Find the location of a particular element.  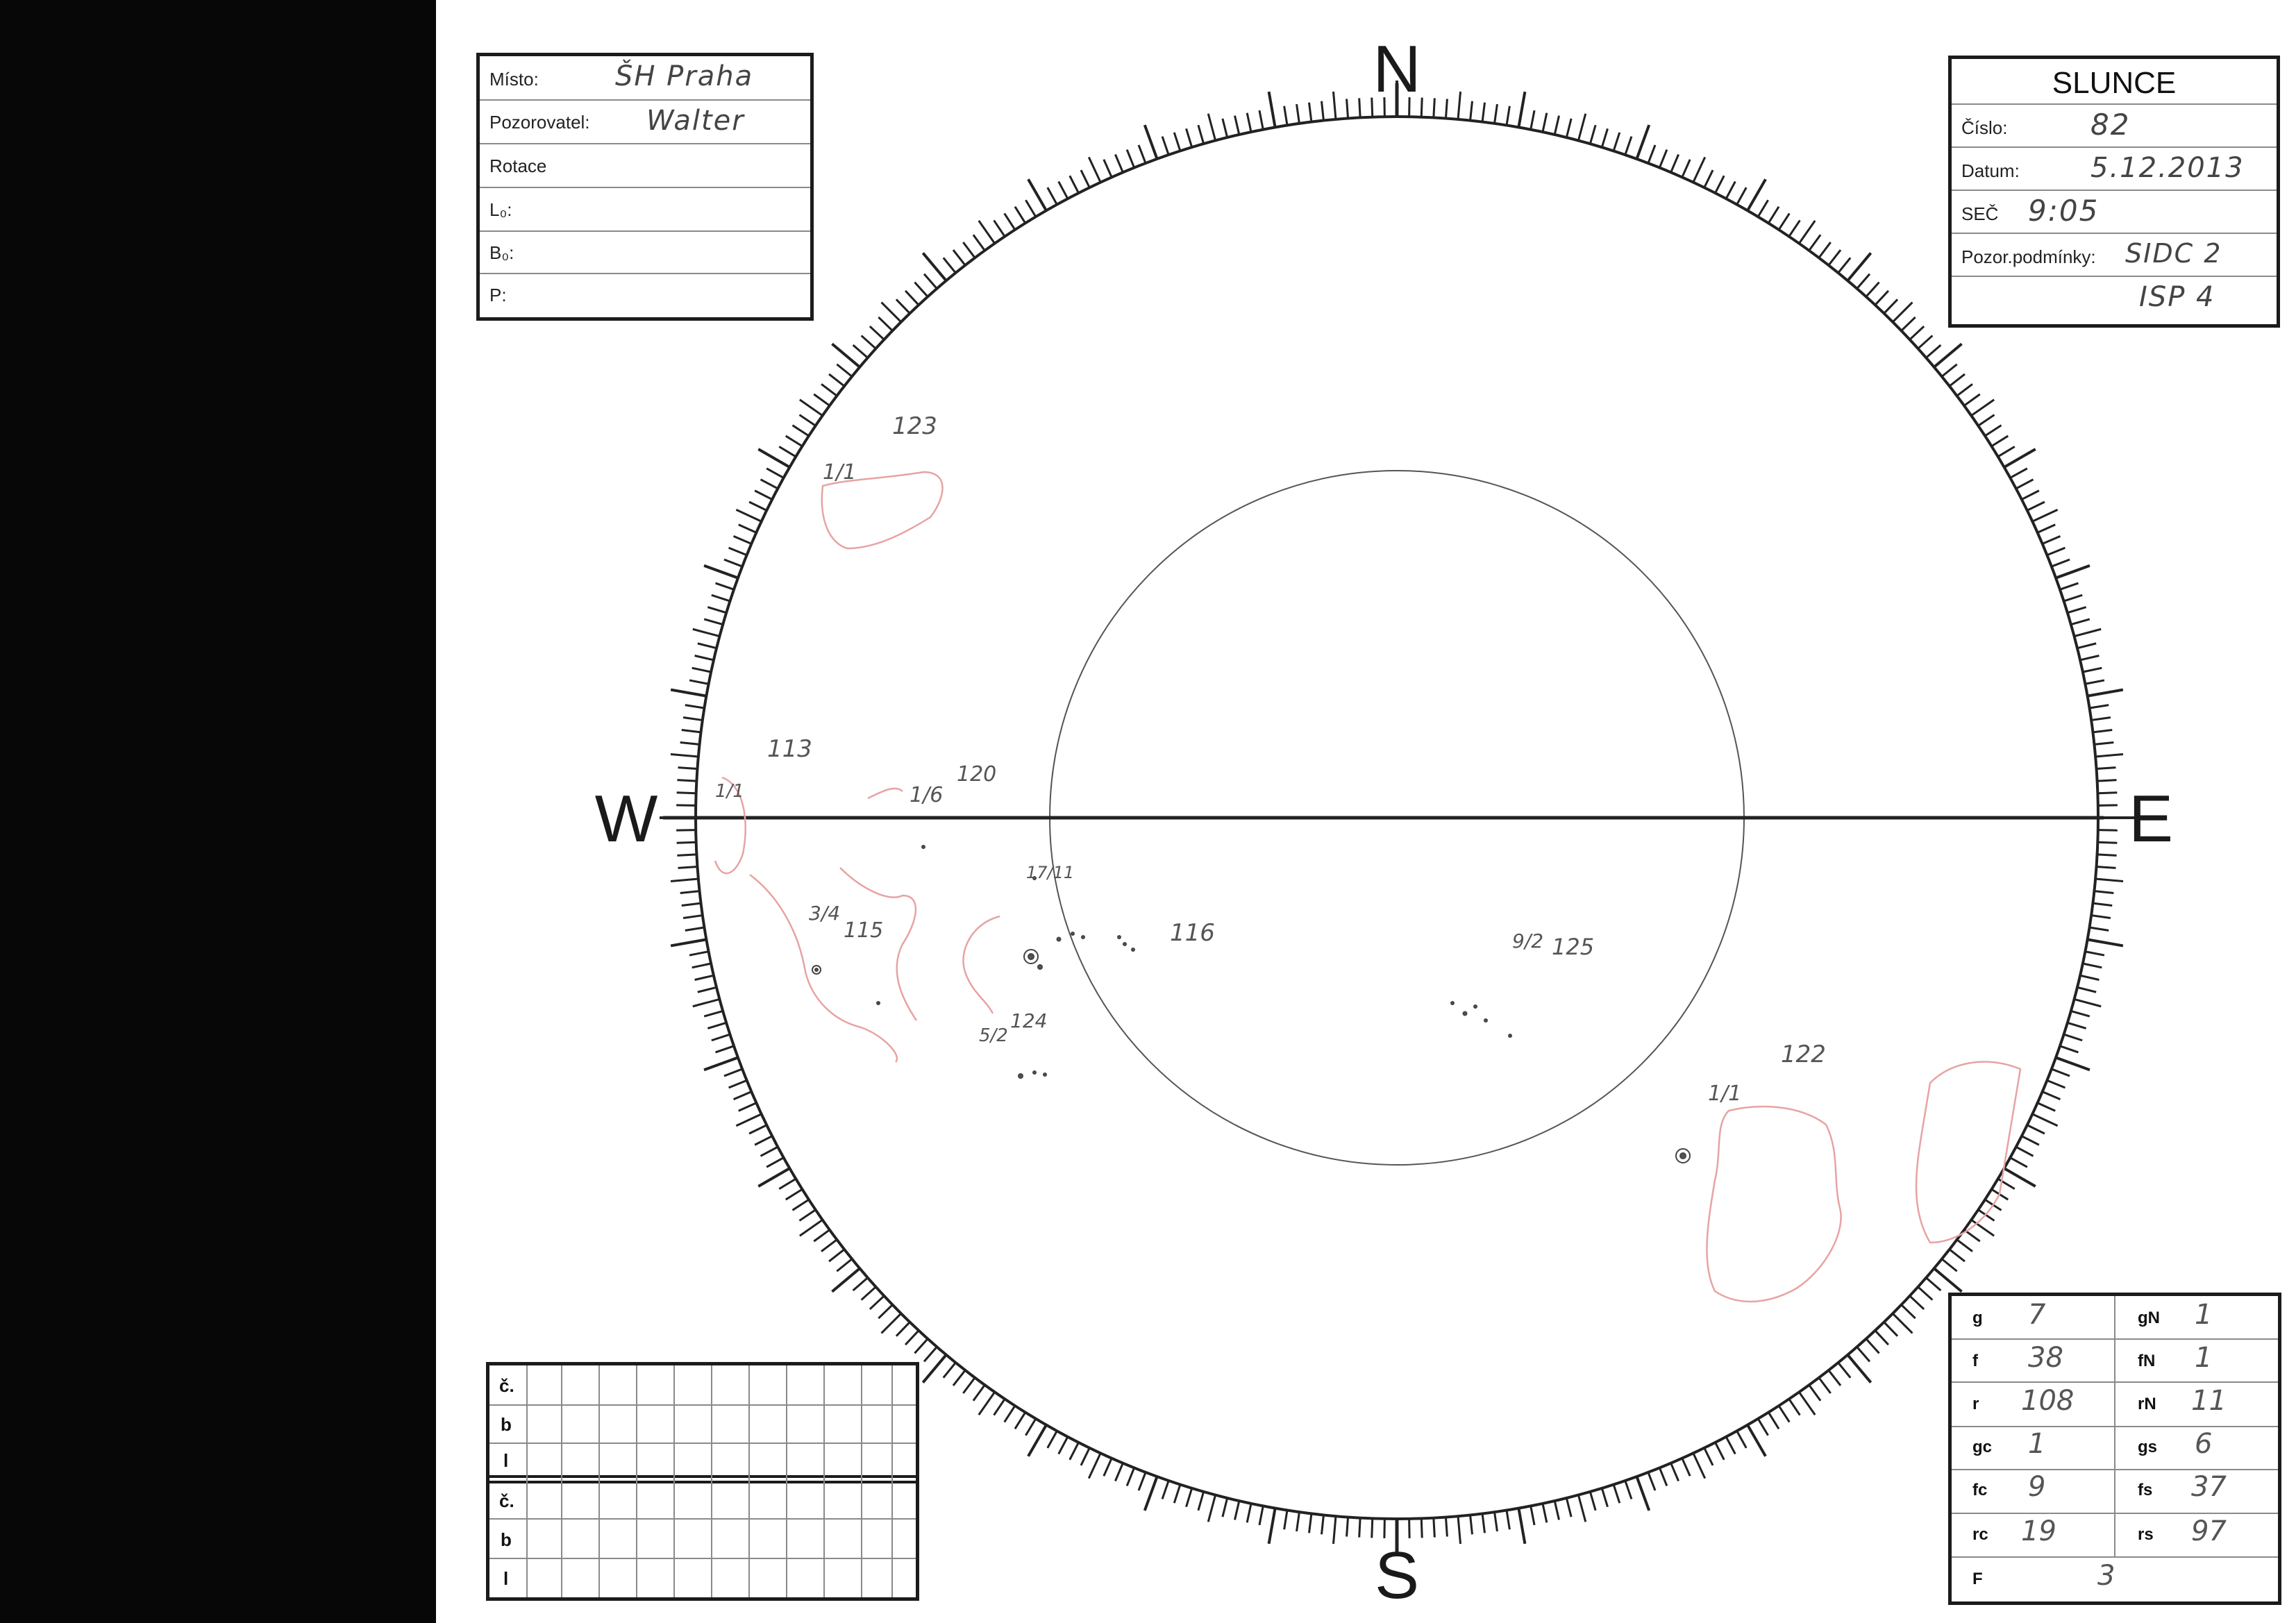

annotation-9-2: 9/2 is located at coordinates (1527, 941).